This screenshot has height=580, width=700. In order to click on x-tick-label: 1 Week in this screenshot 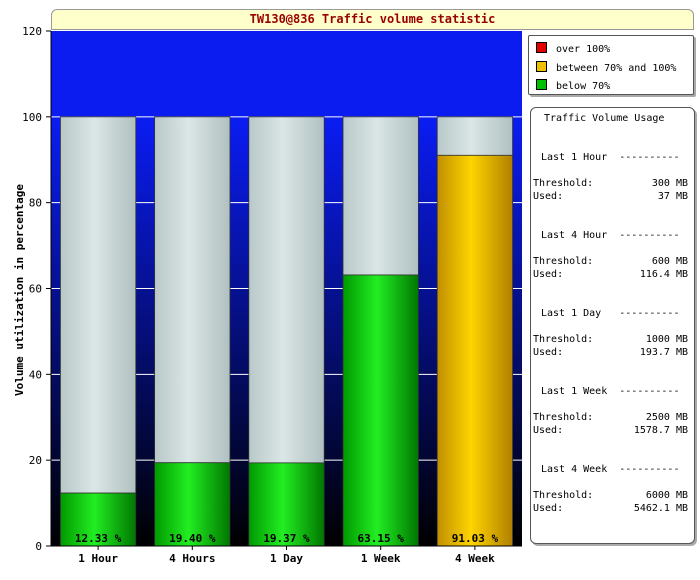, I will do `click(381, 558)`.